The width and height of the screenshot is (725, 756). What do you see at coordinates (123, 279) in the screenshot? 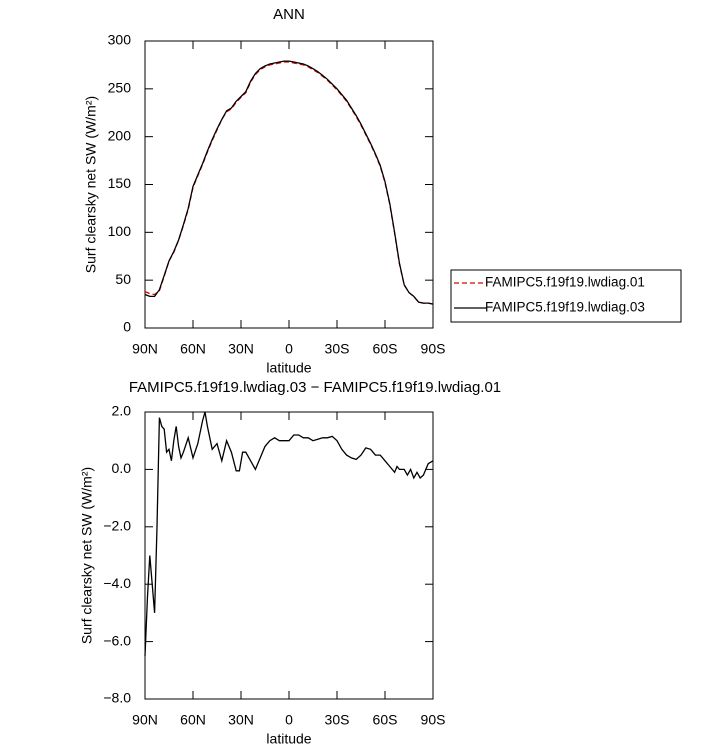
I see `y-tick-label: 50` at bounding box center [123, 279].